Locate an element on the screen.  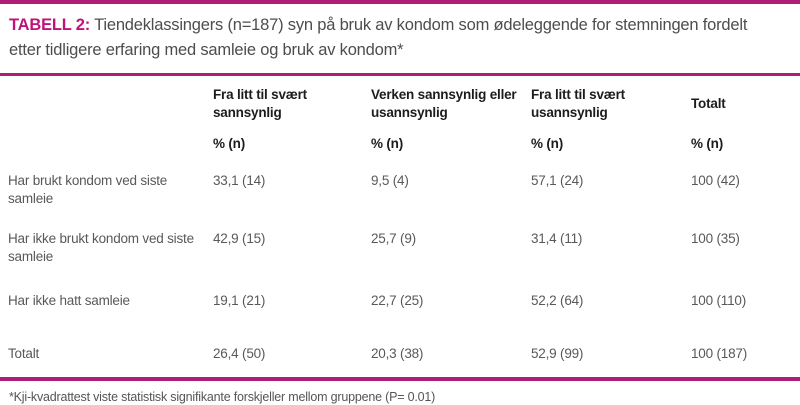
cell-value: 52,9 (99) is located at coordinates (557, 353).